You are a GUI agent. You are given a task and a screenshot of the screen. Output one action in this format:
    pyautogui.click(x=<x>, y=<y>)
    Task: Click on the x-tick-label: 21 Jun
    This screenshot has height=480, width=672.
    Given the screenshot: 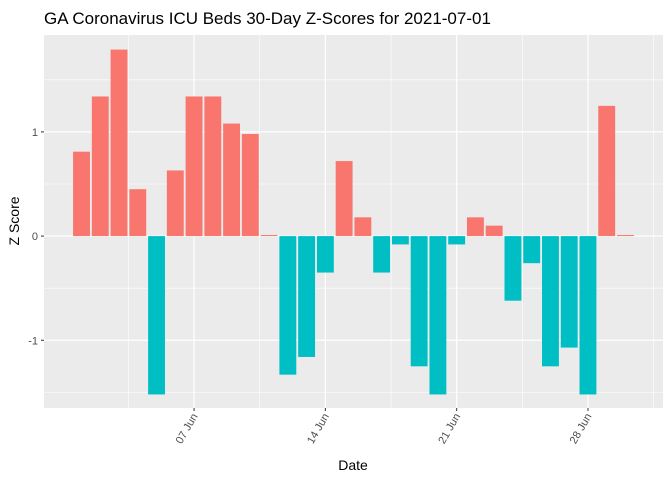 What is the action you would take?
    pyautogui.click(x=449, y=429)
    